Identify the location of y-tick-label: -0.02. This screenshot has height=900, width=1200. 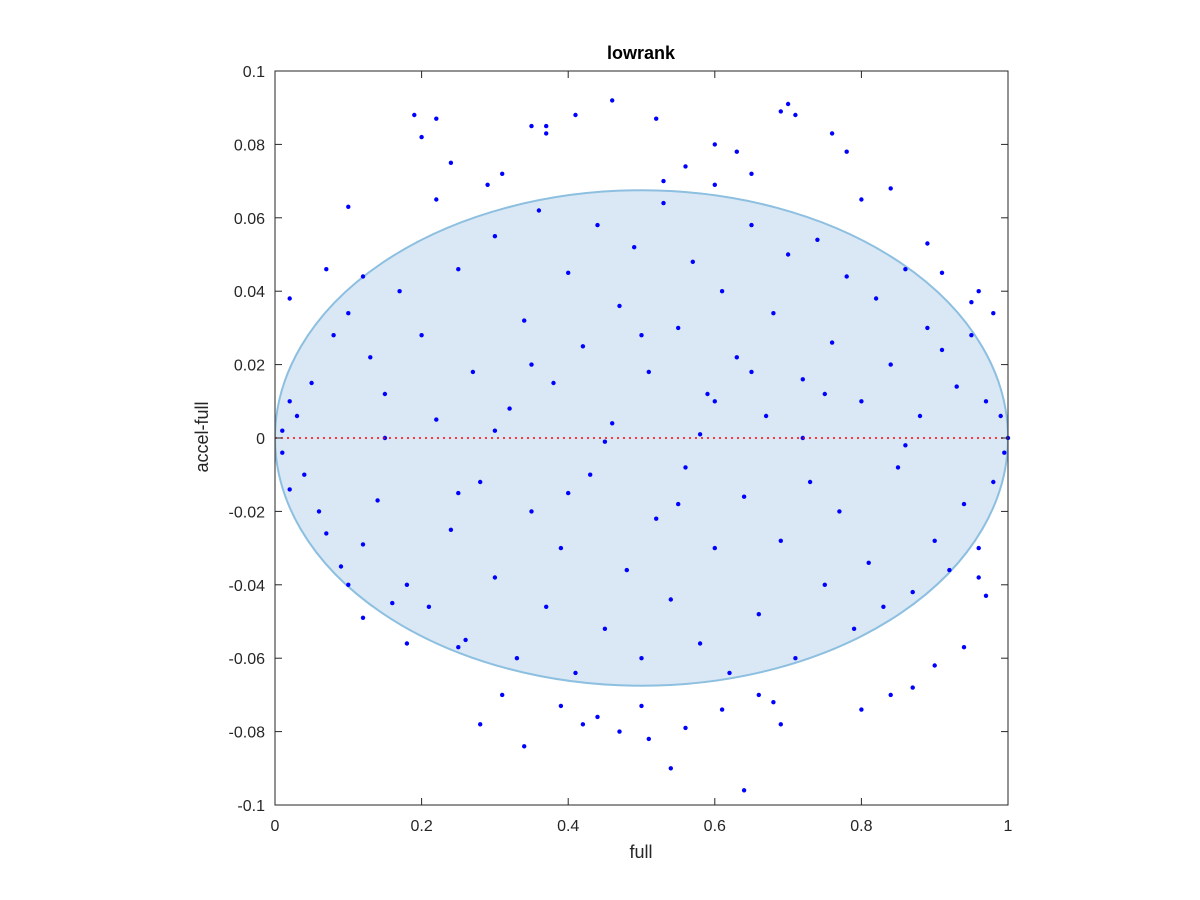
(247, 512).